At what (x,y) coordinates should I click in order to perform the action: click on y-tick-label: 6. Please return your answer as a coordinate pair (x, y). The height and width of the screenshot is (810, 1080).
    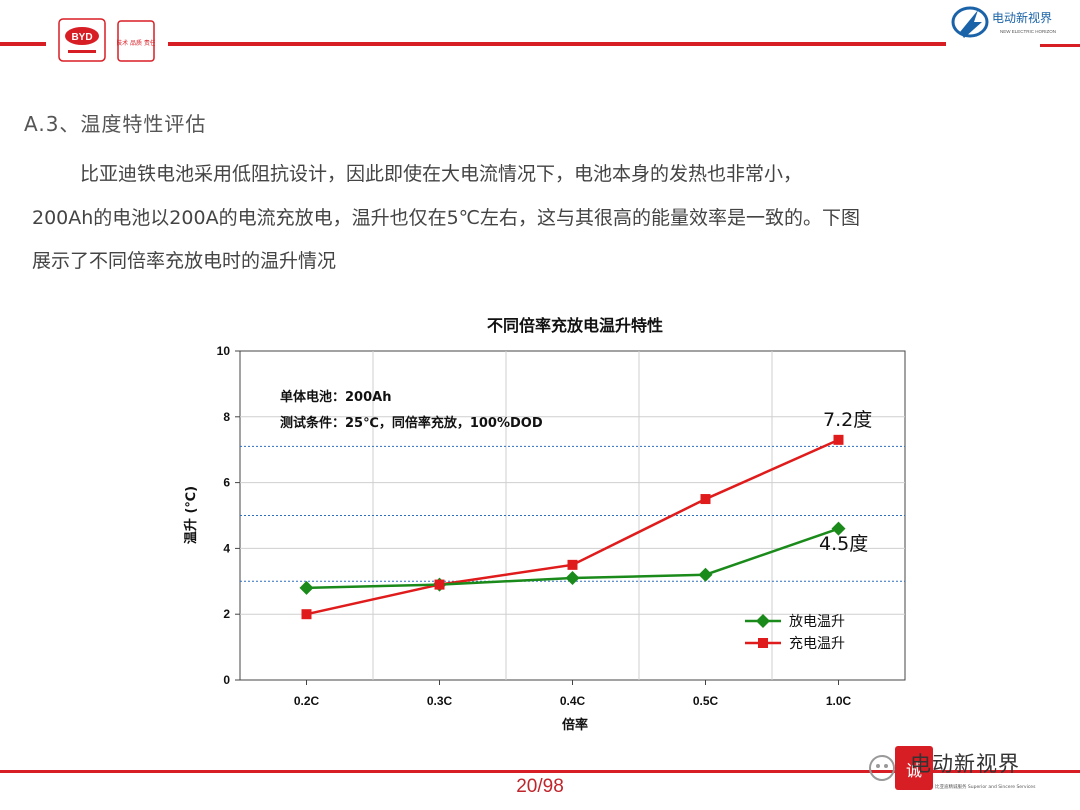
    Looking at the image, I should click on (226, 483).